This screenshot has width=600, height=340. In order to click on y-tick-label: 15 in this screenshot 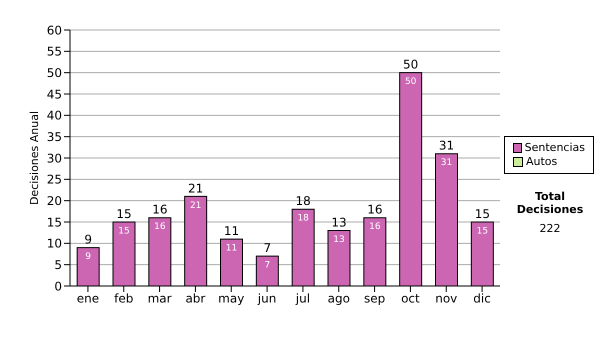, I will do `click(54, 222)`.